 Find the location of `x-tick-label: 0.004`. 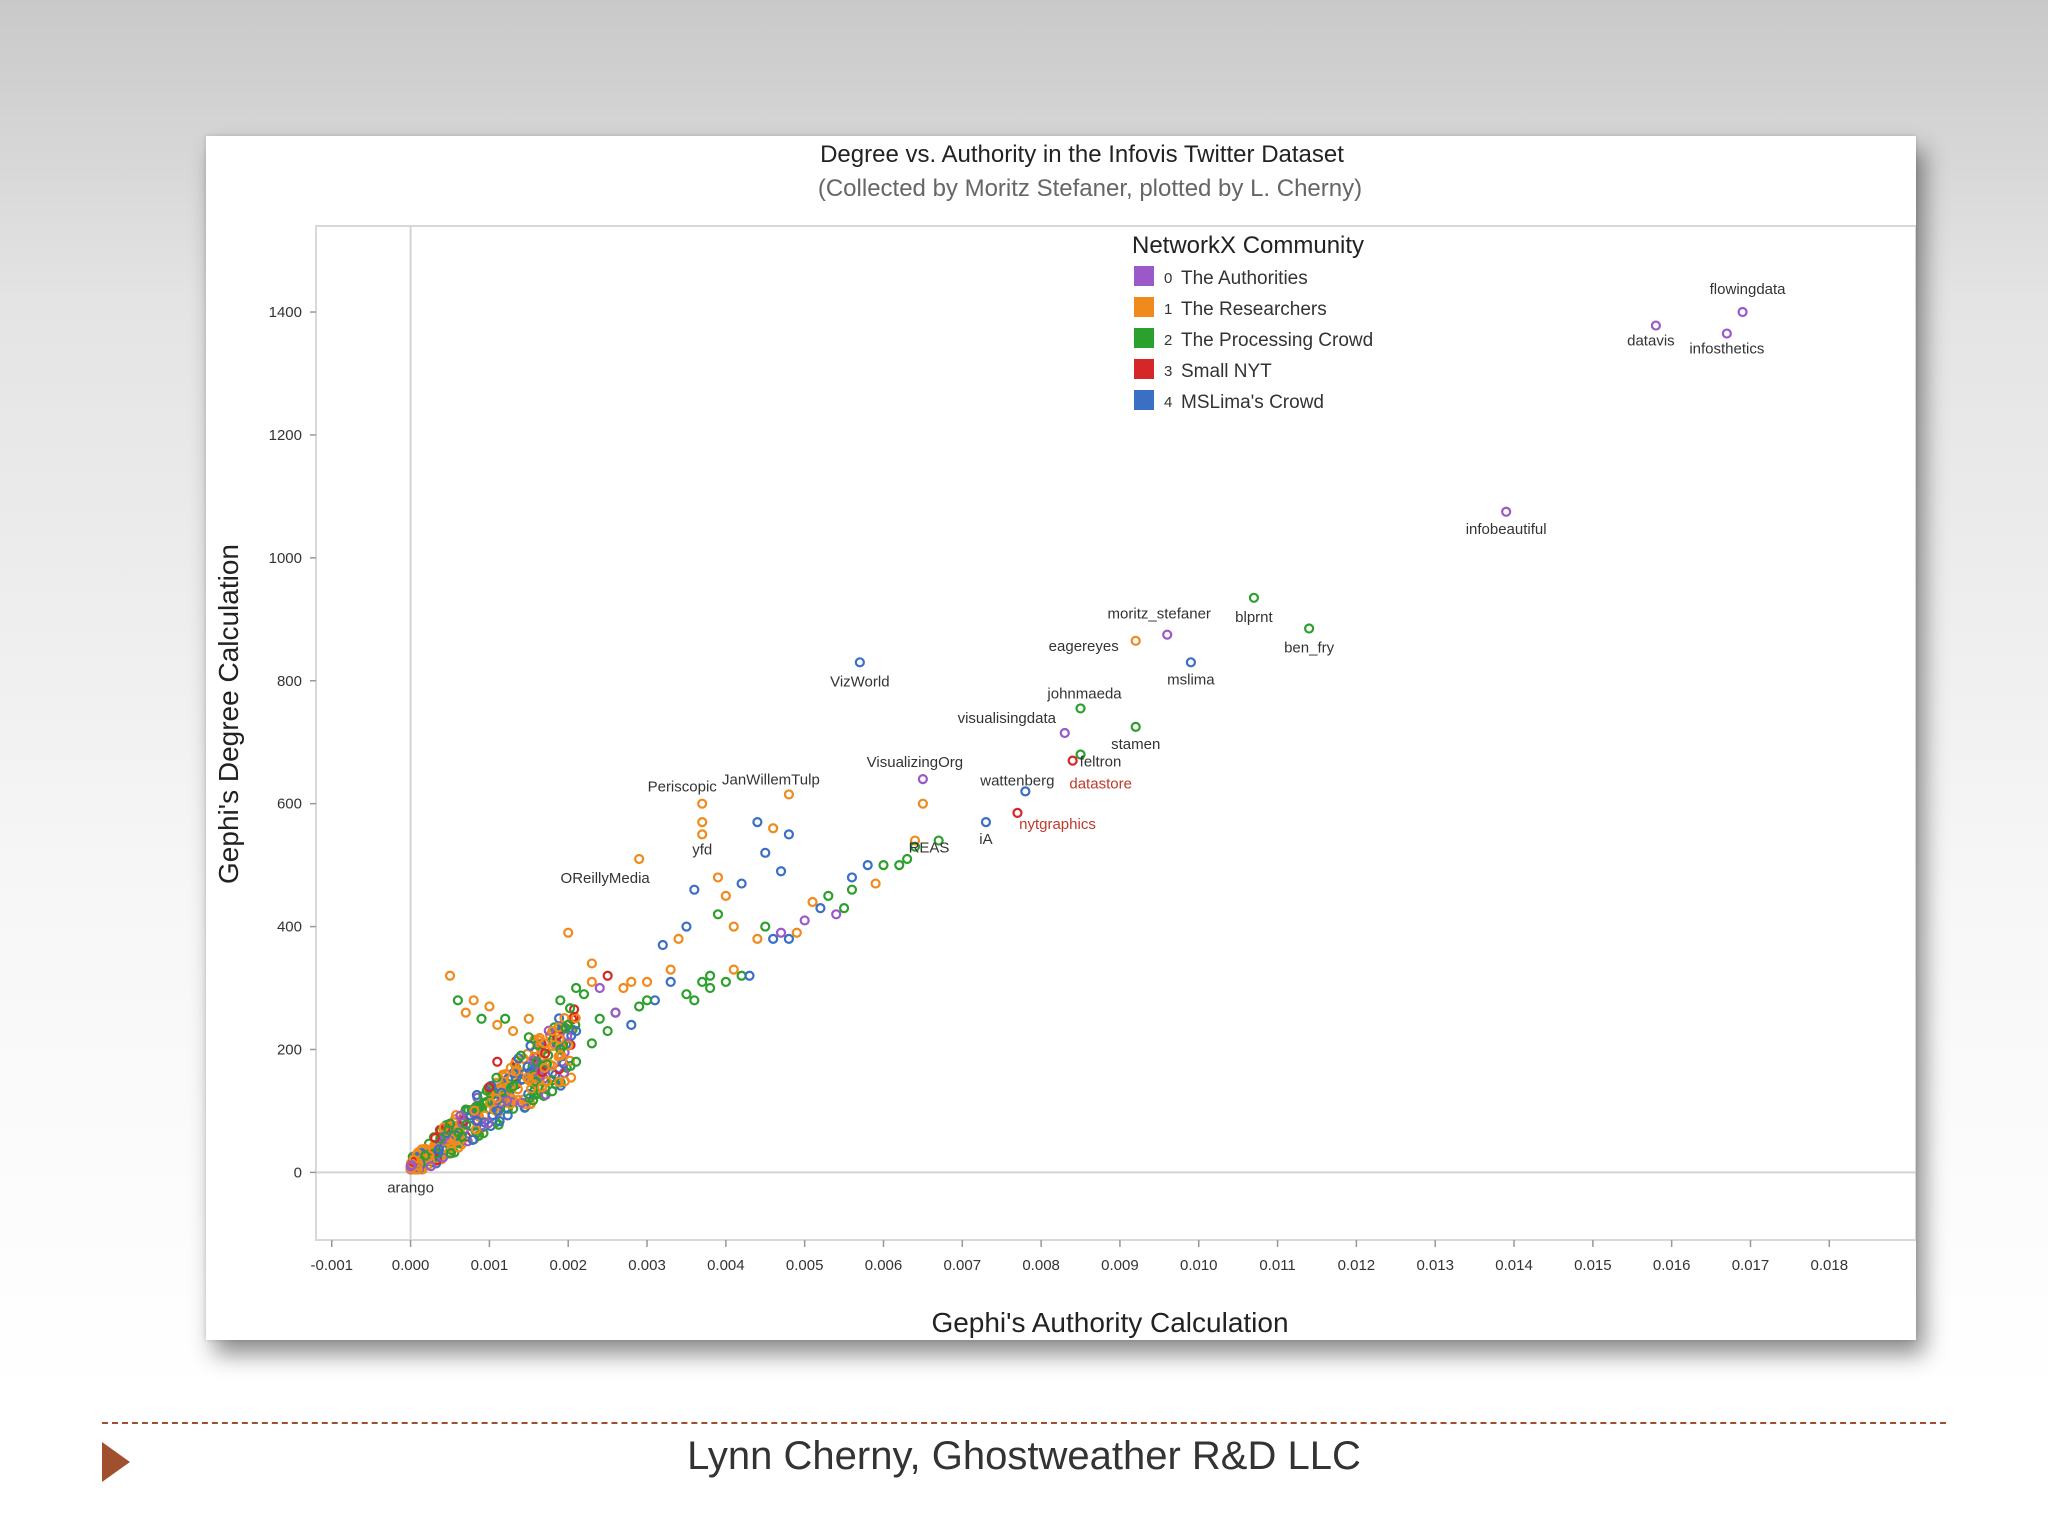

x-tick-label: 0.004 is located at coordinates (726, 1265).